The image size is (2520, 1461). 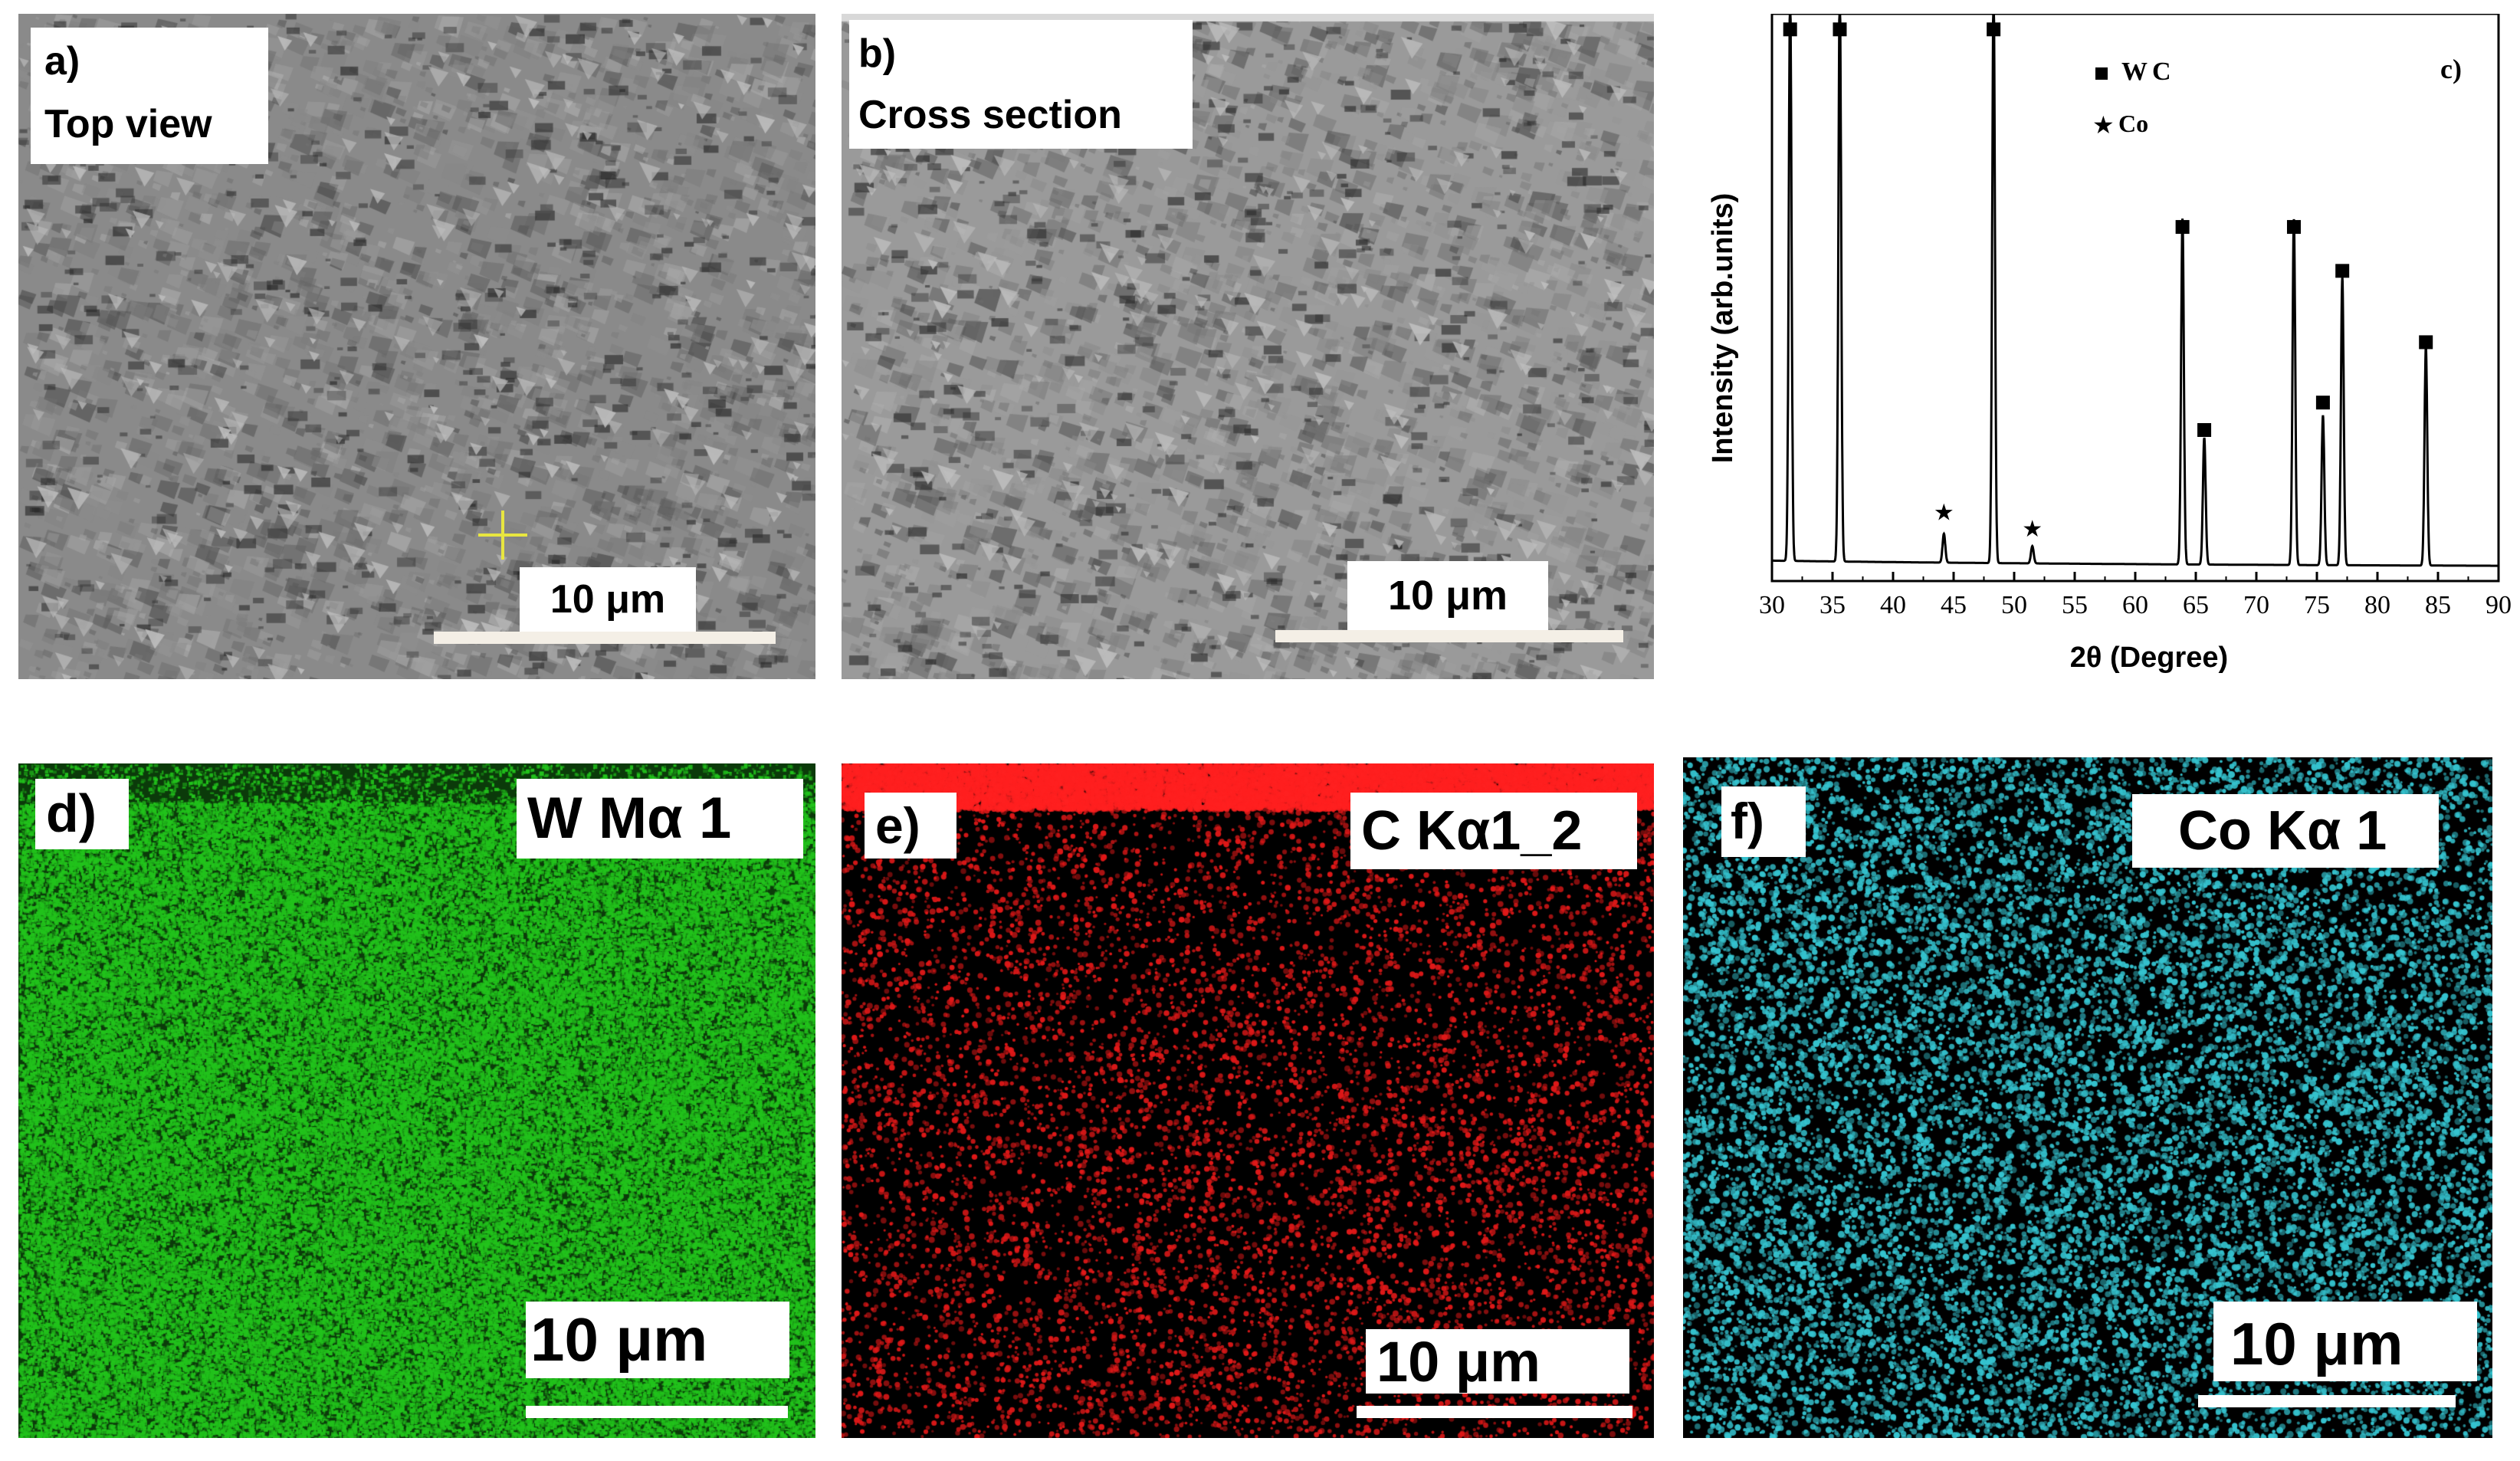 What do you see at coordinates (82, 814) in the screenshot?
I see `panel-d-letter: d)` at bounding box center [82, 814].